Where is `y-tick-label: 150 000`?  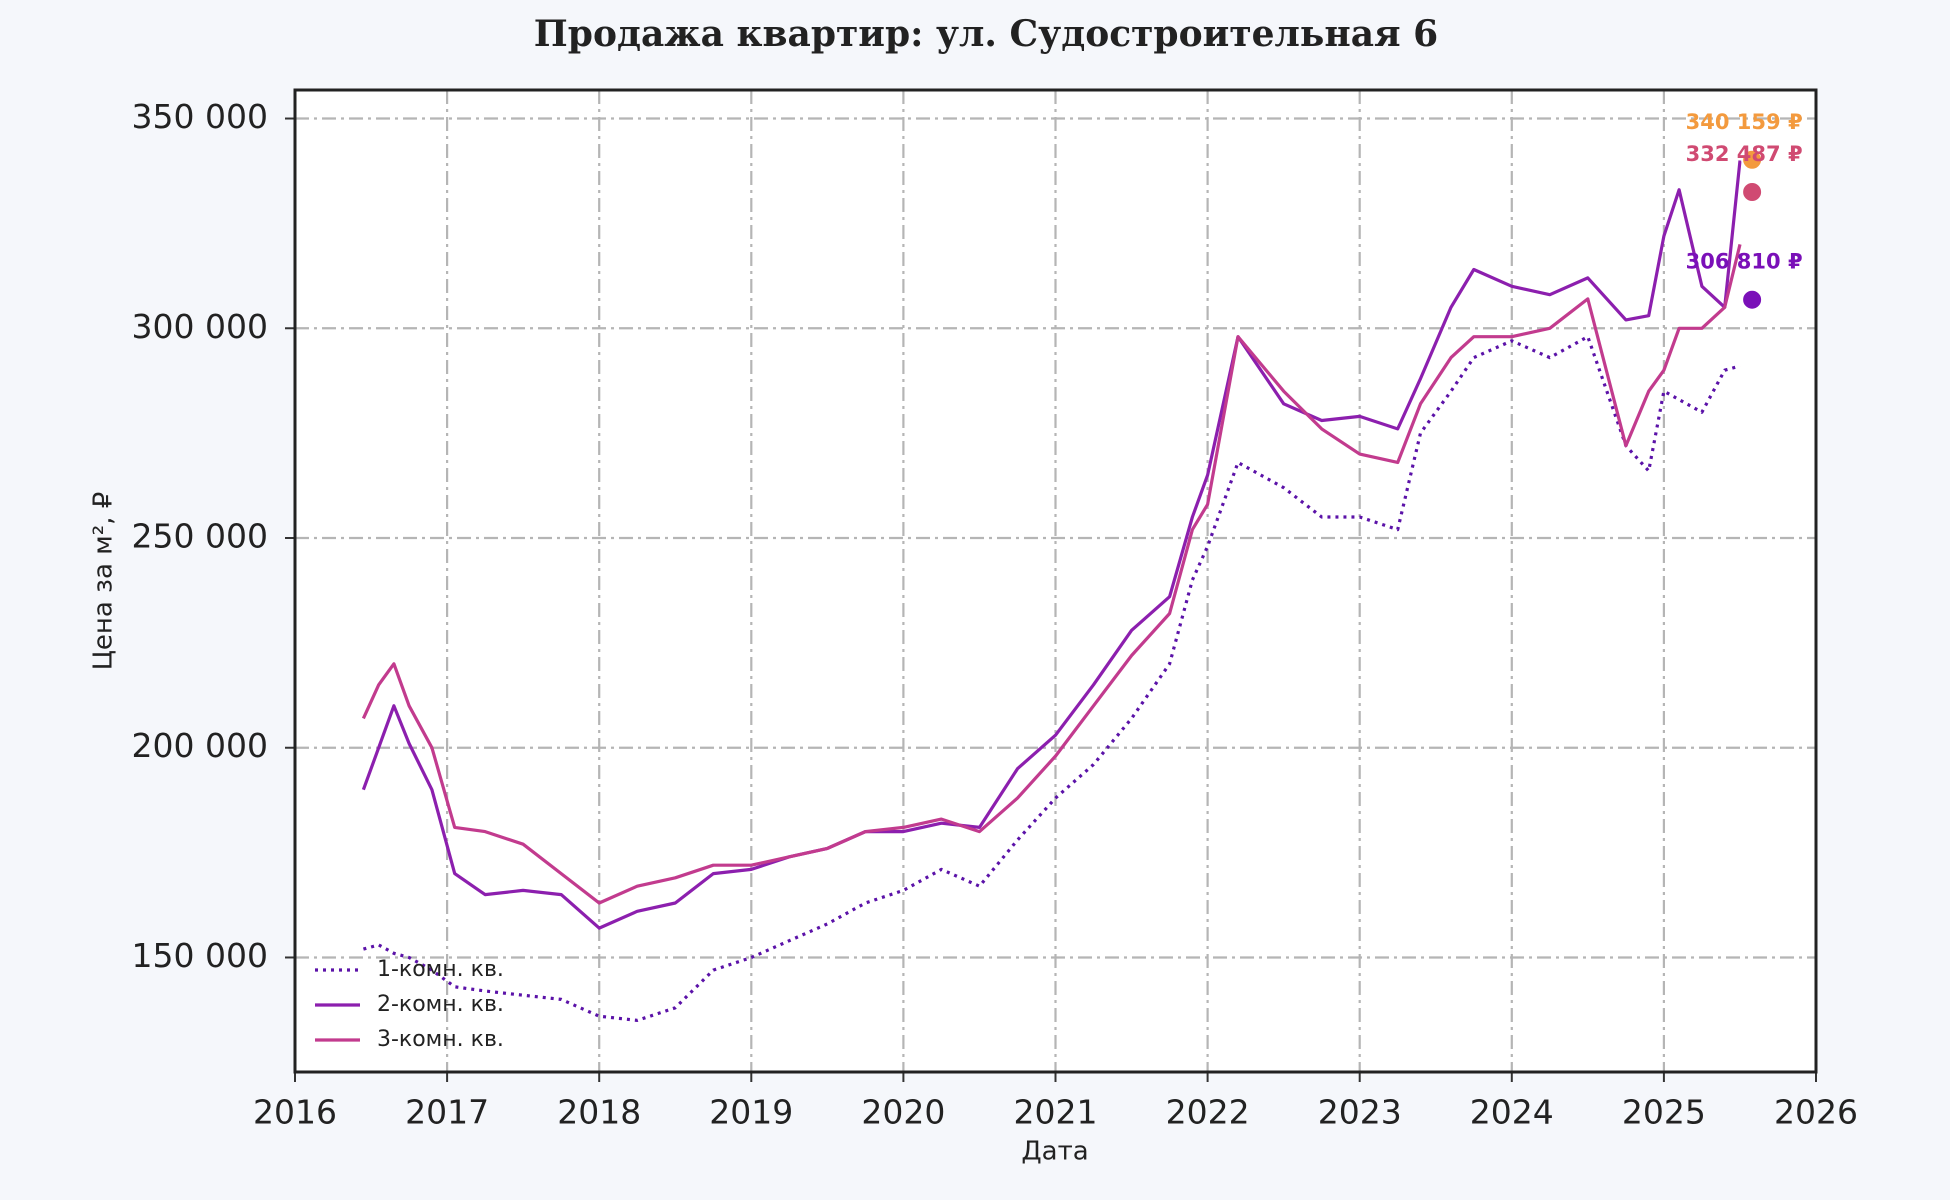
y-tick-label: 150 000 is located at coordinates (200, 955).